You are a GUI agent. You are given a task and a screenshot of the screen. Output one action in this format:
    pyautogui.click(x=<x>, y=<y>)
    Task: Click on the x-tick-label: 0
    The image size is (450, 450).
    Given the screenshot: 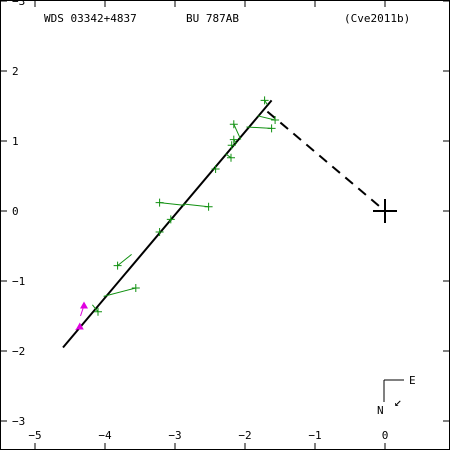 What is the action you would take?
    pyautogui.click(x=385, y=435)
    